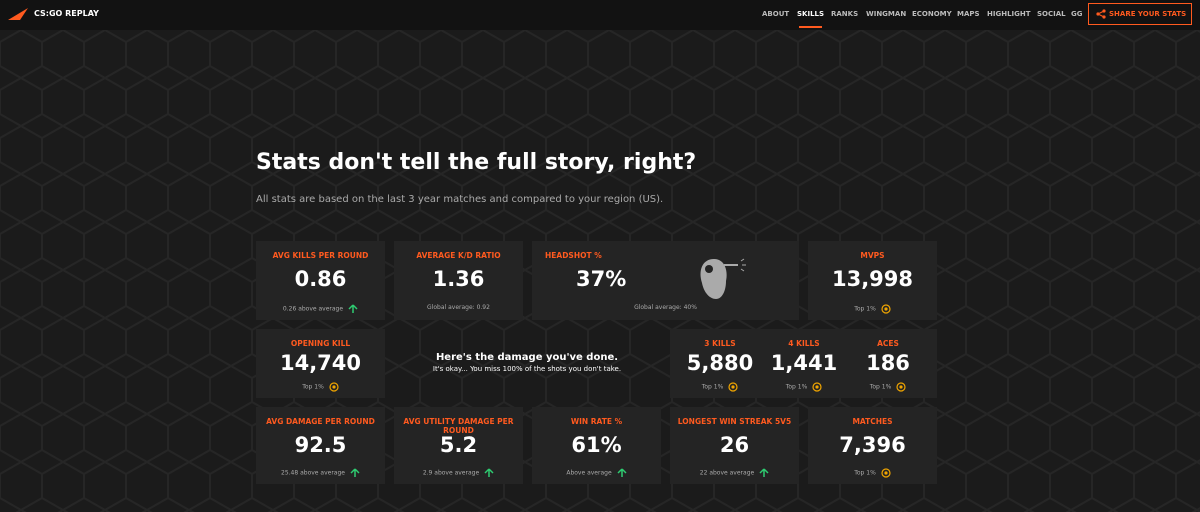 Image resolution: width=1200 pixels, height=512 pixels. What do you see at coordinates (601, 279) in the screenshot?
I see `stat-value: 37%` at bounding box center [601, 279].